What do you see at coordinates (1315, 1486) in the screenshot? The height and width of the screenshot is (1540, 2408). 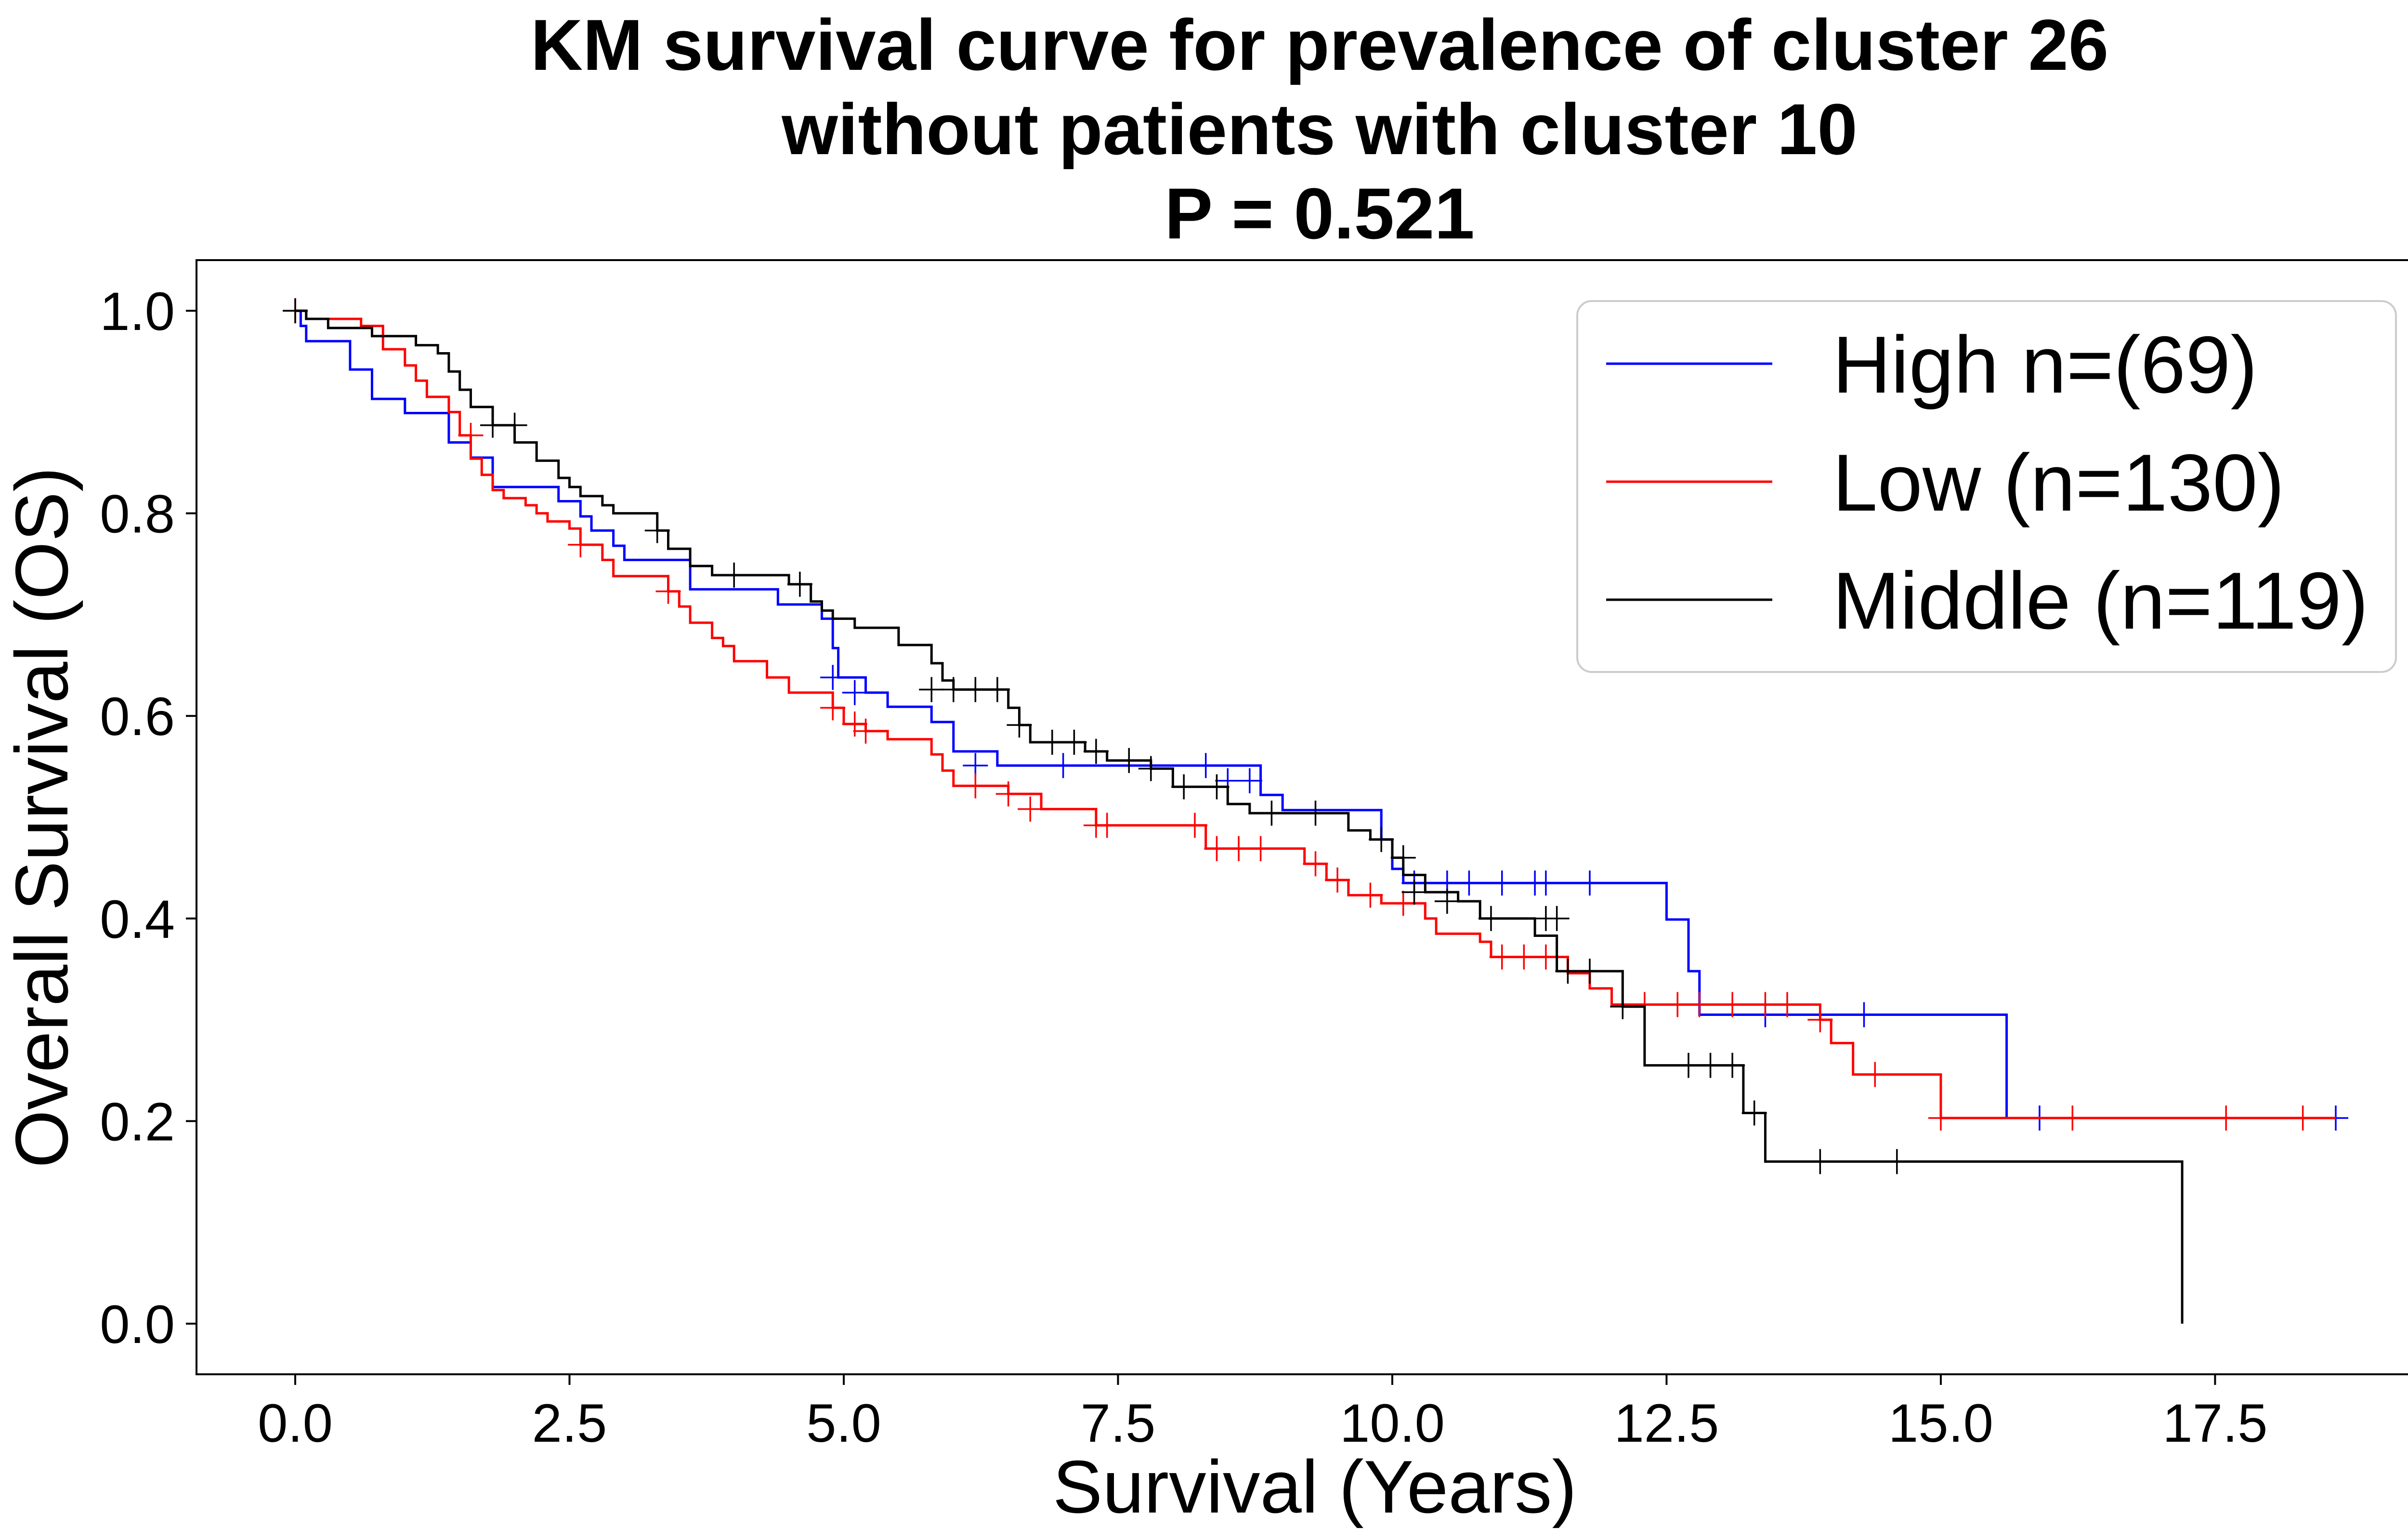 I see `x-axis-label: Survival (Years)` at bounding box center [1315, 1486].